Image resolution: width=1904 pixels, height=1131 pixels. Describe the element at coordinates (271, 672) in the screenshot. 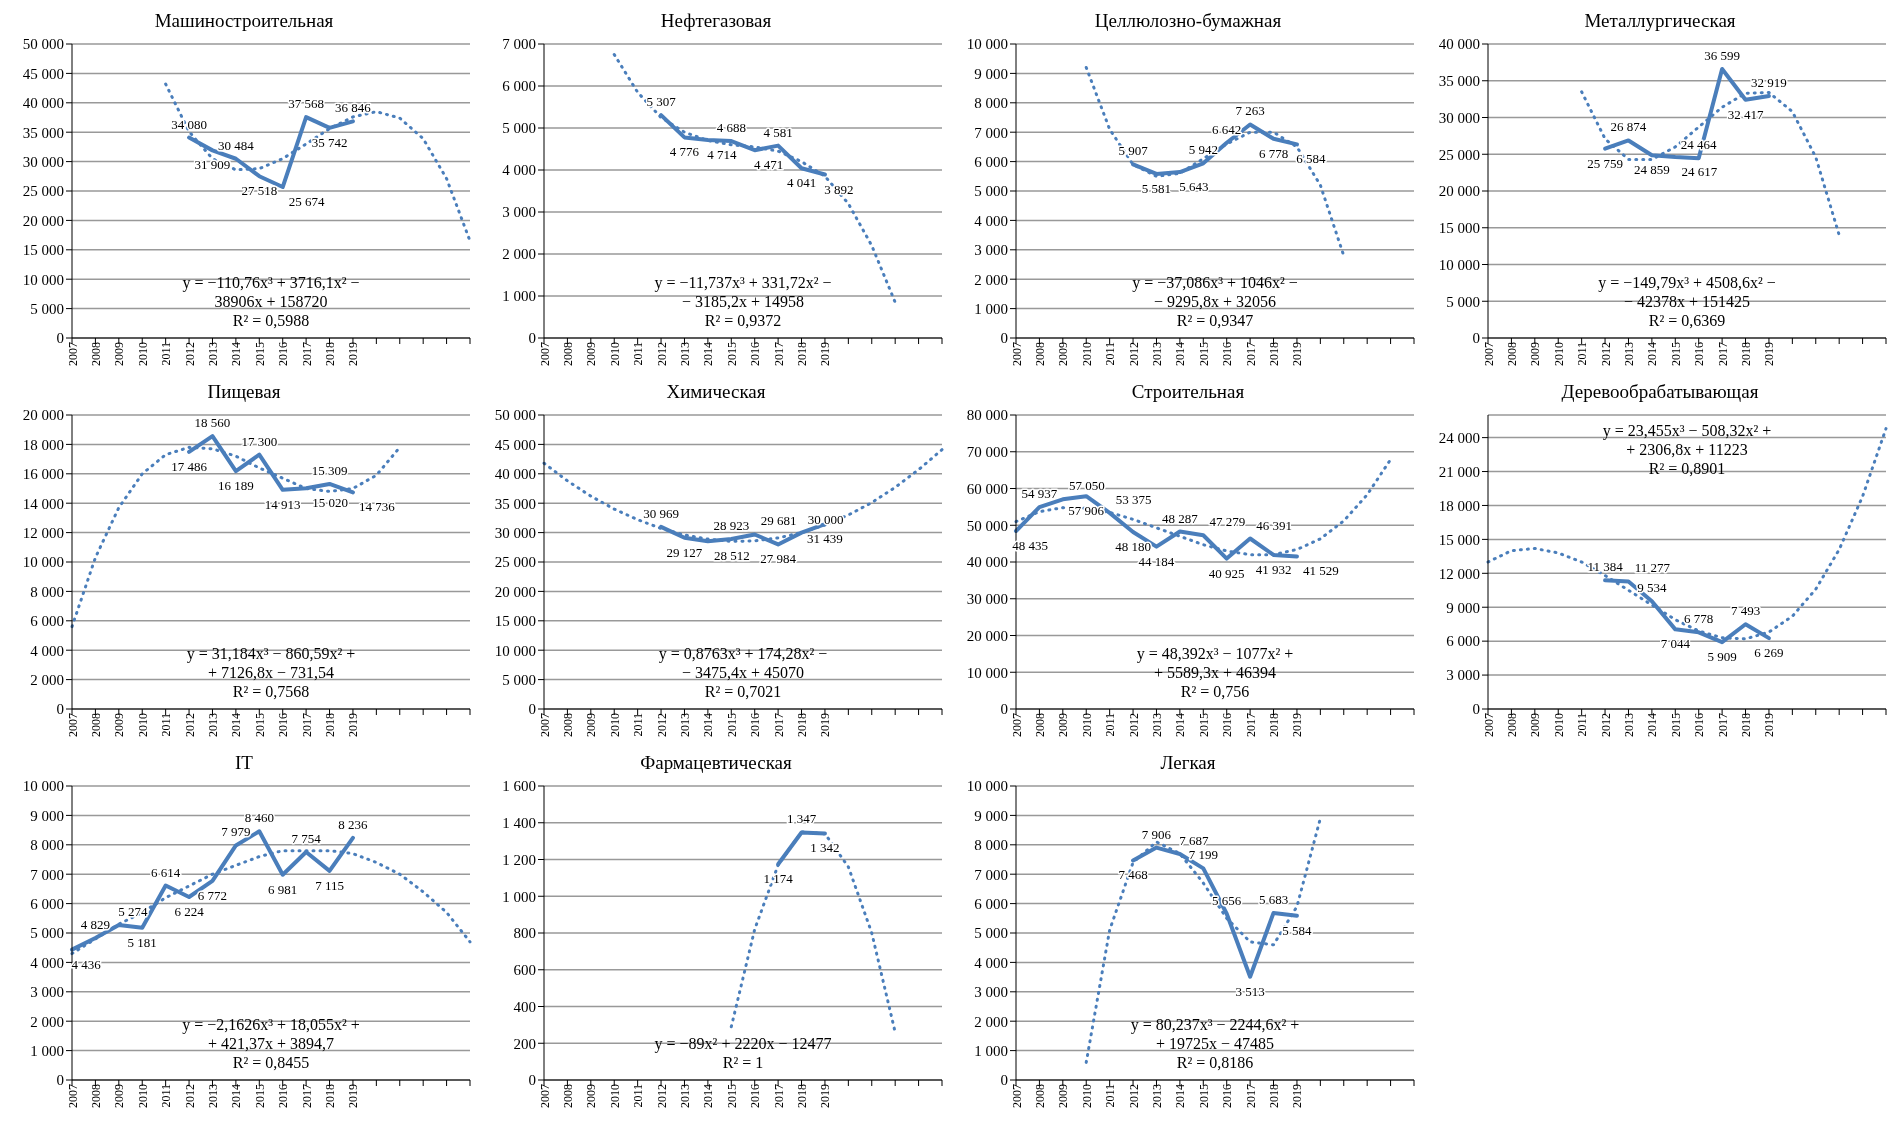

I see `annotation: + 7126,8x − 731,54` at that location.